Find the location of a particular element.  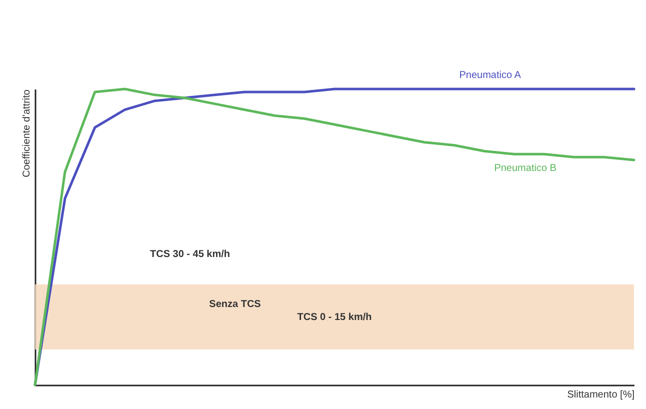

annotation: Senza TCS is located at coordinates (235, 304).